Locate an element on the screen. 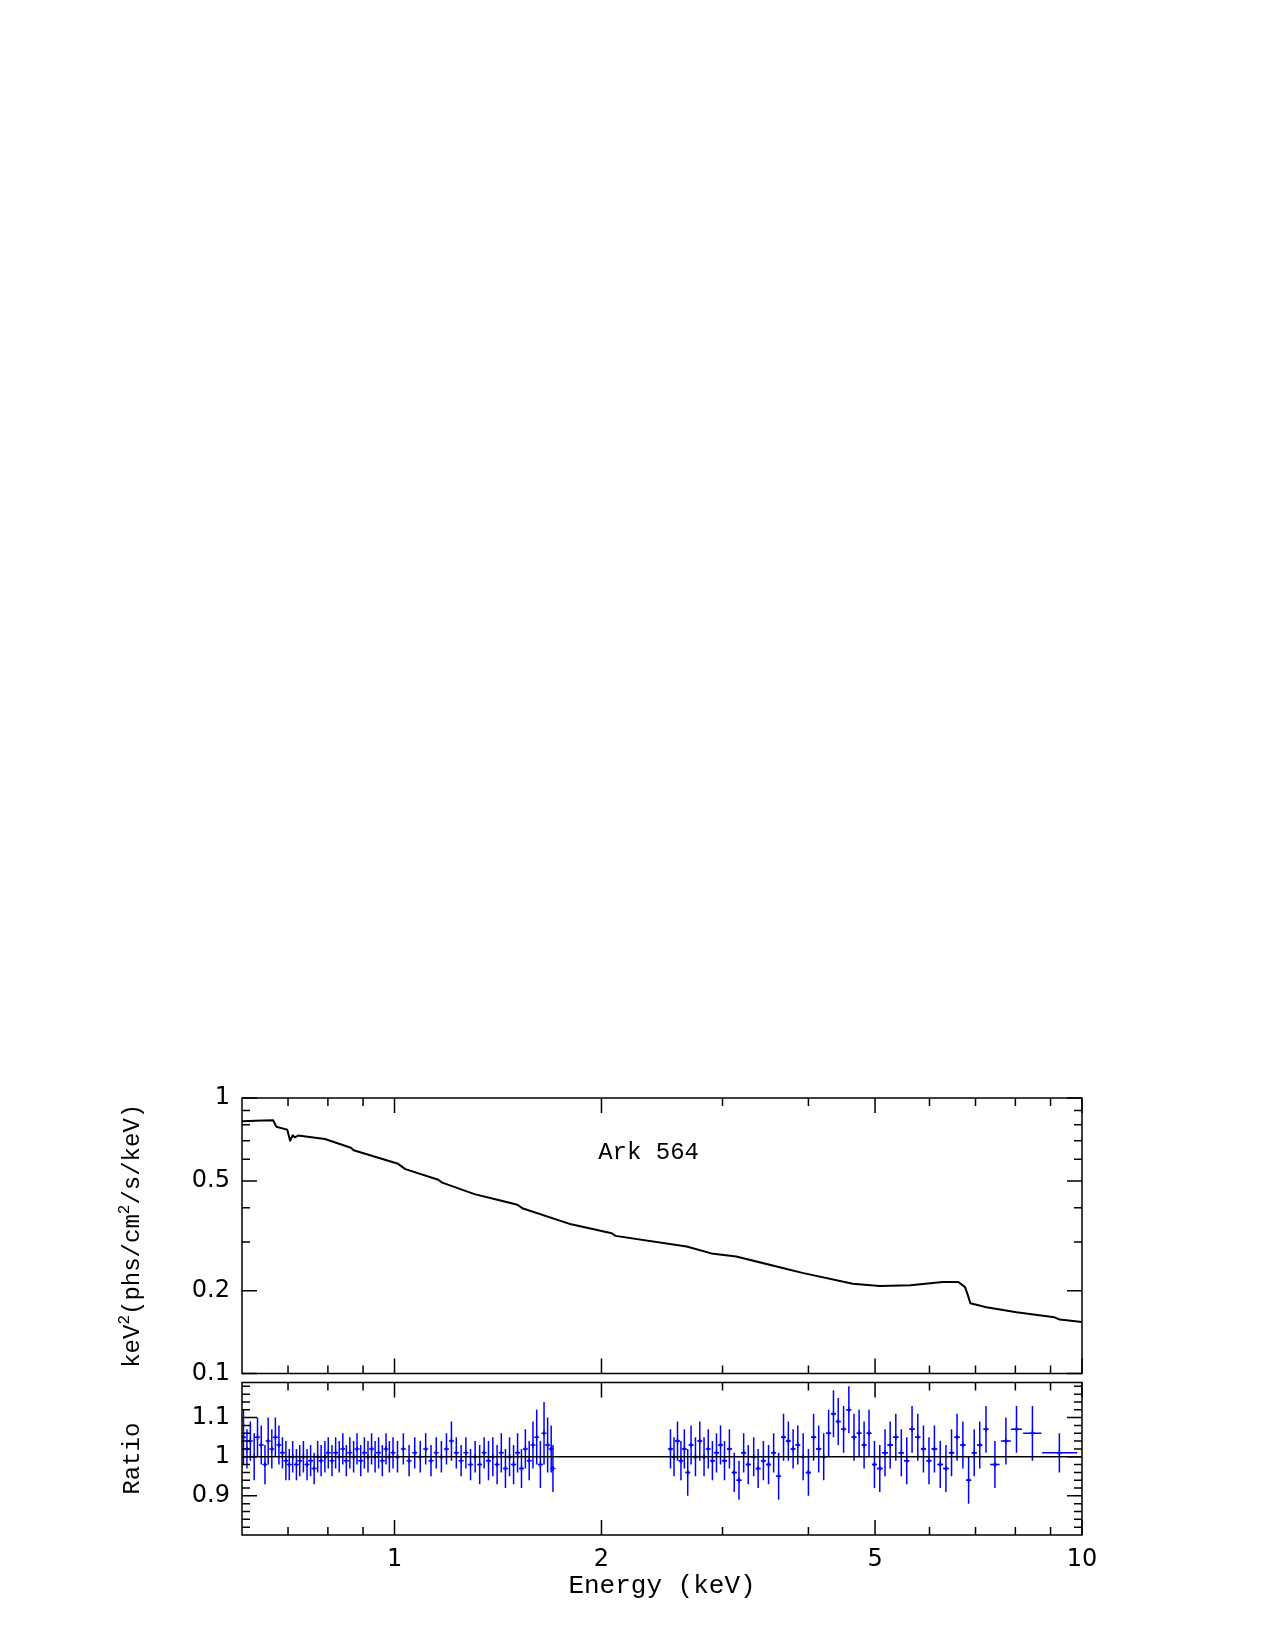  annotation: Ark 564 is located at coordinates (648, 1153).